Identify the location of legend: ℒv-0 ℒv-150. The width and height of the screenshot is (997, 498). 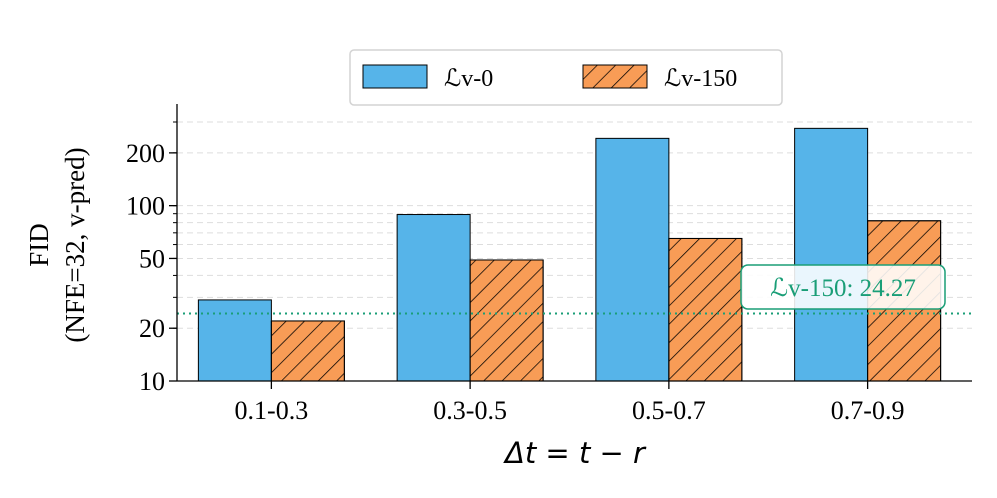
(566, 77).